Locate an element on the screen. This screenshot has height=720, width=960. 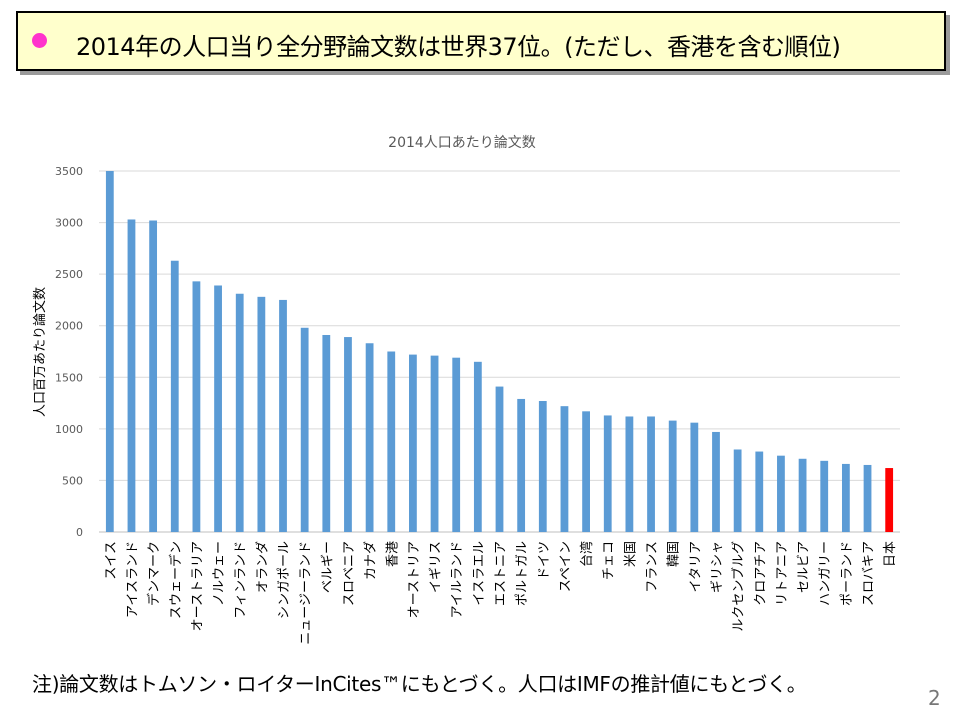
x-tick-label: ポルトガル is located at coordinates (522, 573).